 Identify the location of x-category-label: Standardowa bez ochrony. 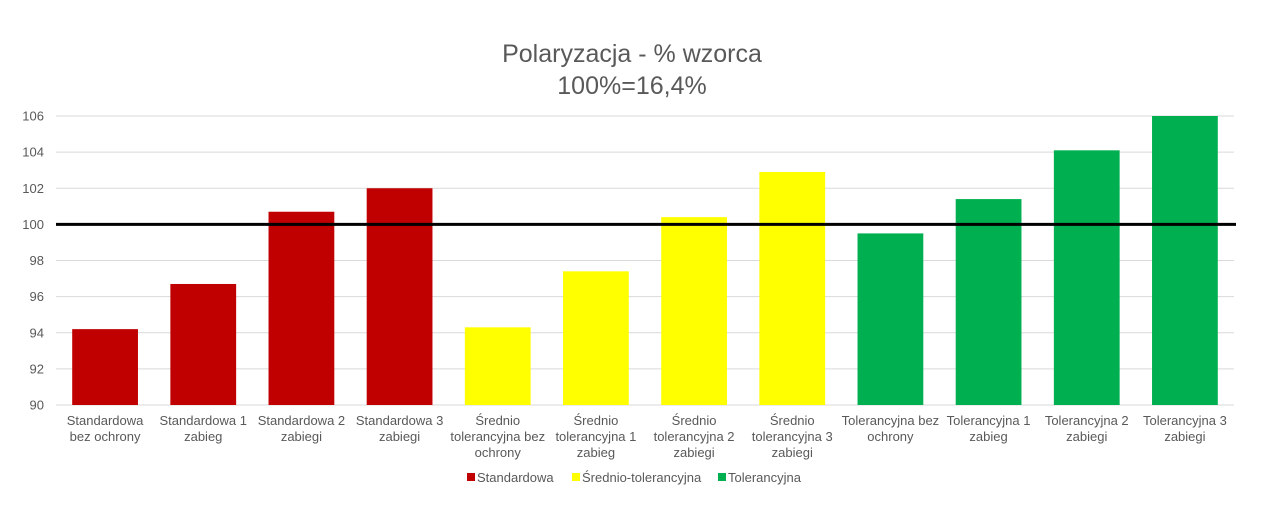
(105, 428).